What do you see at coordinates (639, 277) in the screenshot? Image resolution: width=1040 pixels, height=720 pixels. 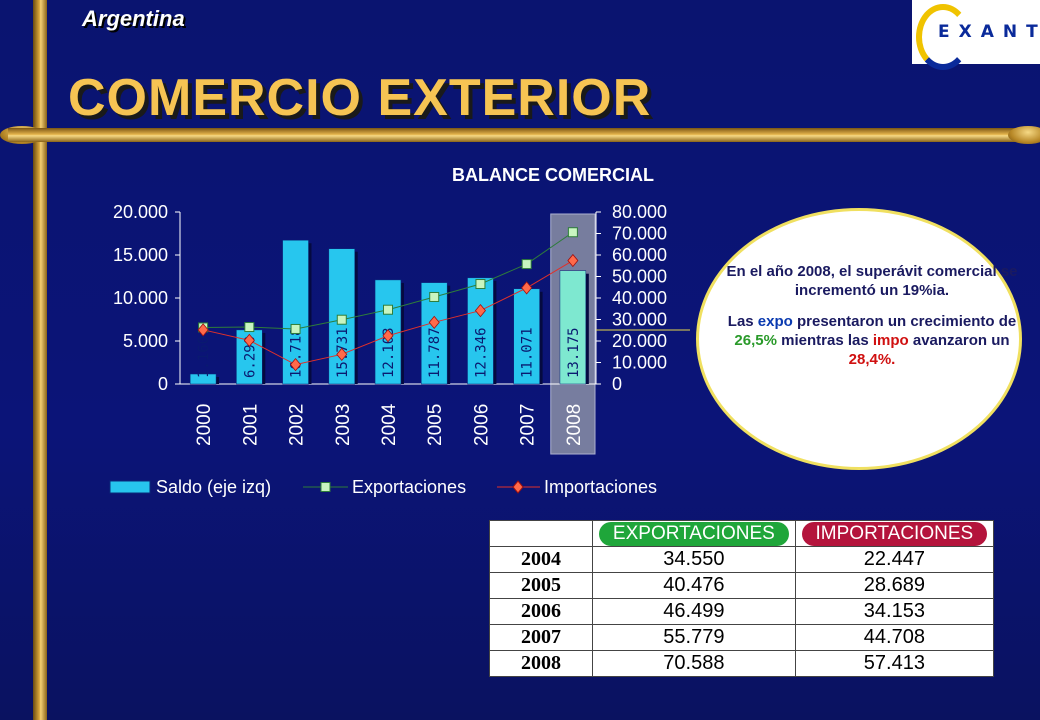 I see `right-tick-label: 50.000` at bounding box center [639, 277].